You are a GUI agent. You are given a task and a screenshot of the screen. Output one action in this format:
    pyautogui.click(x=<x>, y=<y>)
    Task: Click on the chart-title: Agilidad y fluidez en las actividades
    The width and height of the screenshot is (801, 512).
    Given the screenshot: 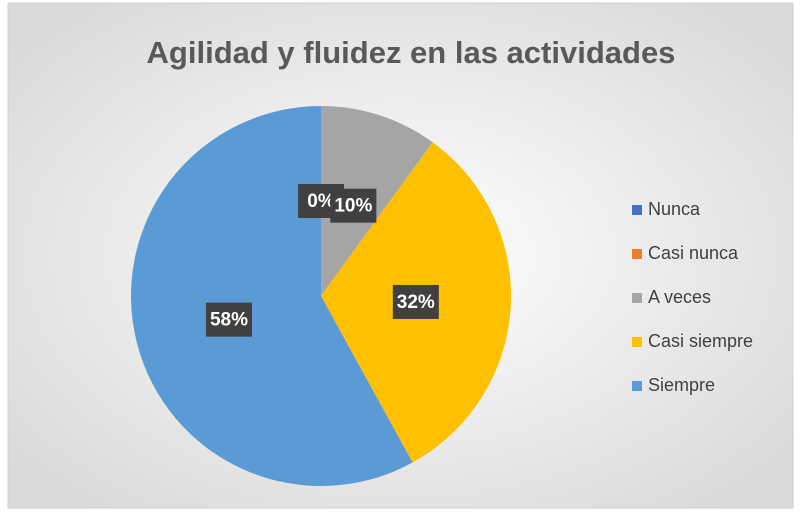 What is the action you would take?
    pyautogui.click(x=411, y=52)
    